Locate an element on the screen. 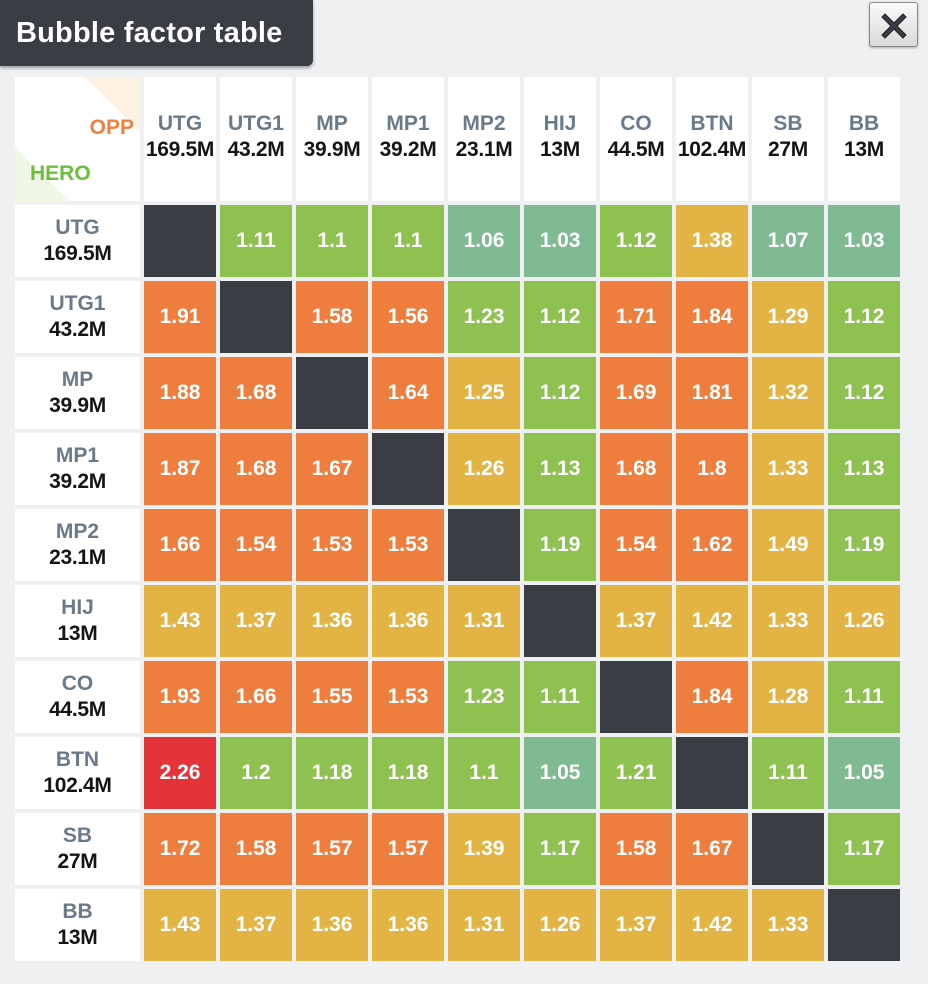 Image resolution: width=928 pixels, height=984 pixels. matrix-cell: 1.72 is located at coordinates (180, 849).